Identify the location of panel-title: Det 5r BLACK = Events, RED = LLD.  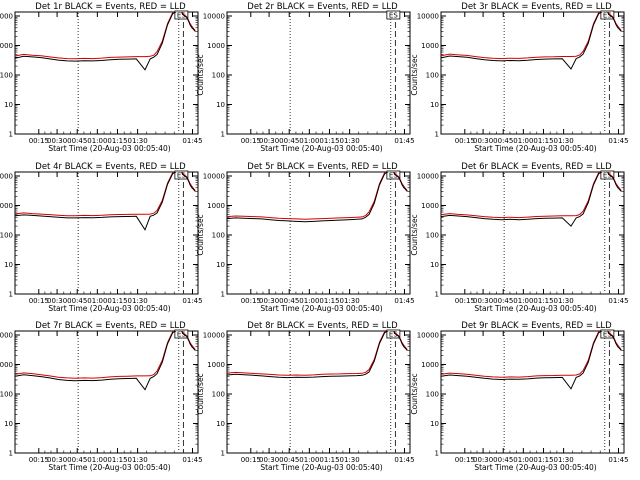
(322, 167).